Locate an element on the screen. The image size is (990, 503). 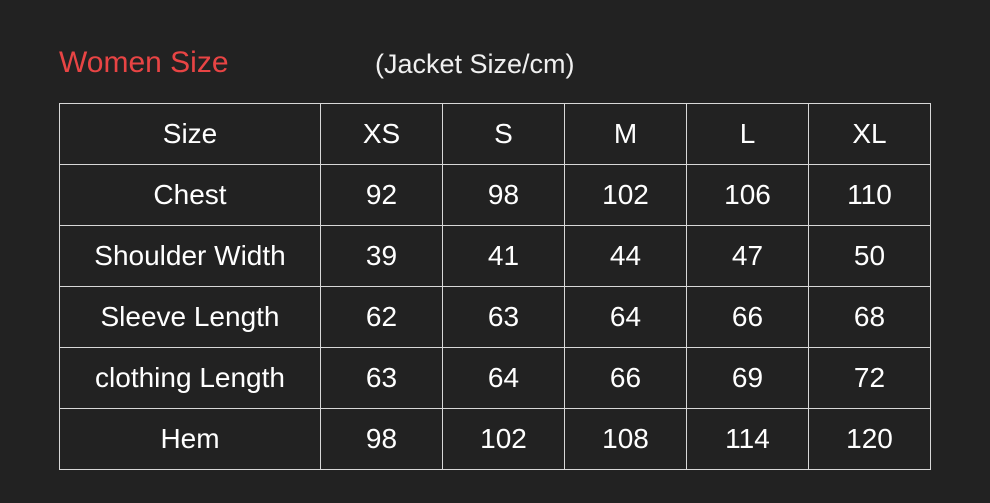
table-cell: 50 is located at coordinates (869, 256).